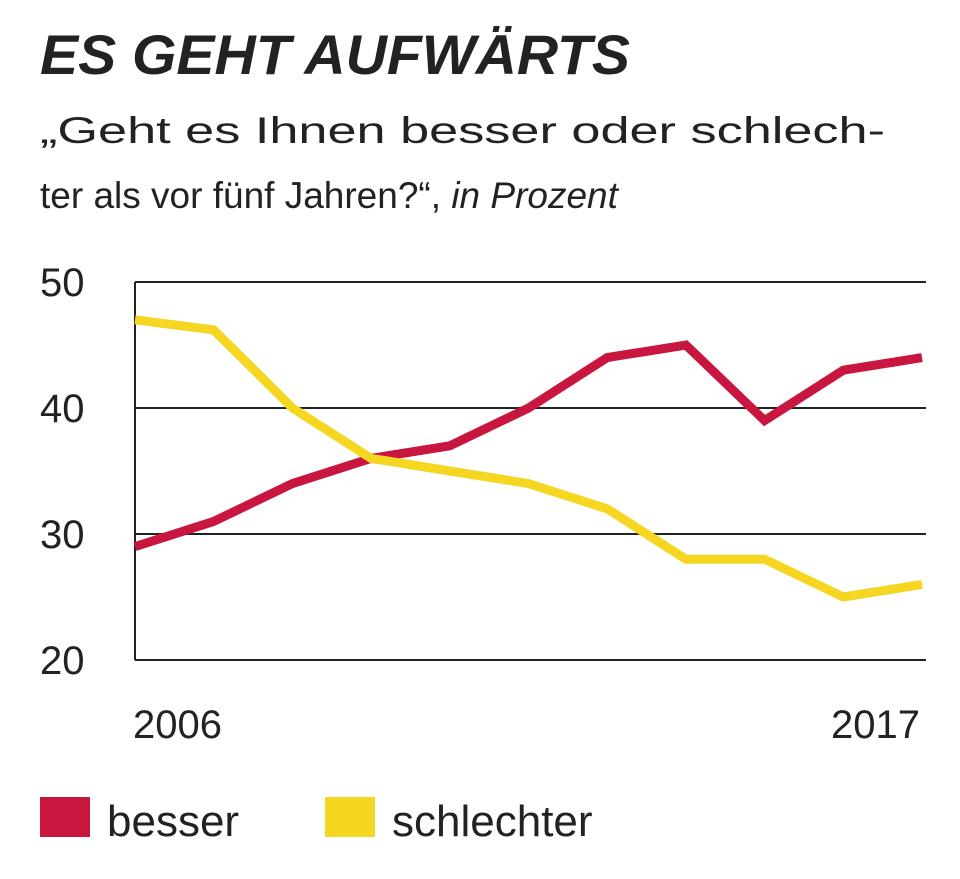  Describe the element at coordinates (245, 195) in the screenshot. I see `subtitle-line: ter als vor fünf Jahren?“,` at that location.